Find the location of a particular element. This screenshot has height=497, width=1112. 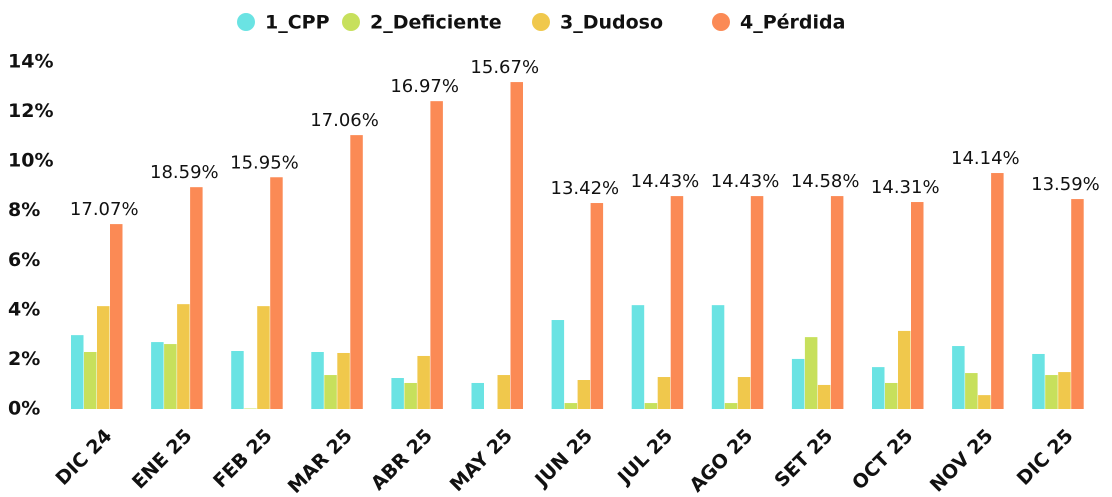

x-tick-label: MAR 25 is located at coordinates (320, 461).